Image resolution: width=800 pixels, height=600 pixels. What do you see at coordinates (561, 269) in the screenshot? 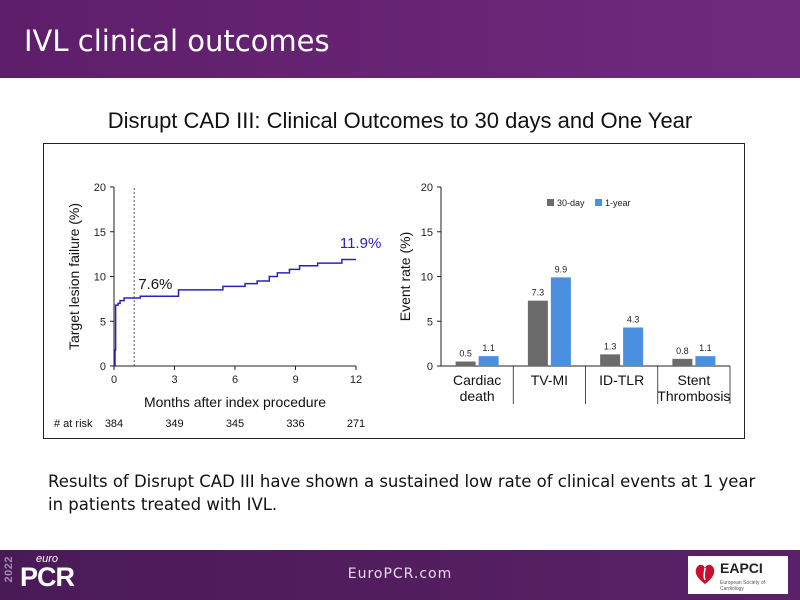
I see `bar-data-label: 9.9` at bounding box center [561, 269].